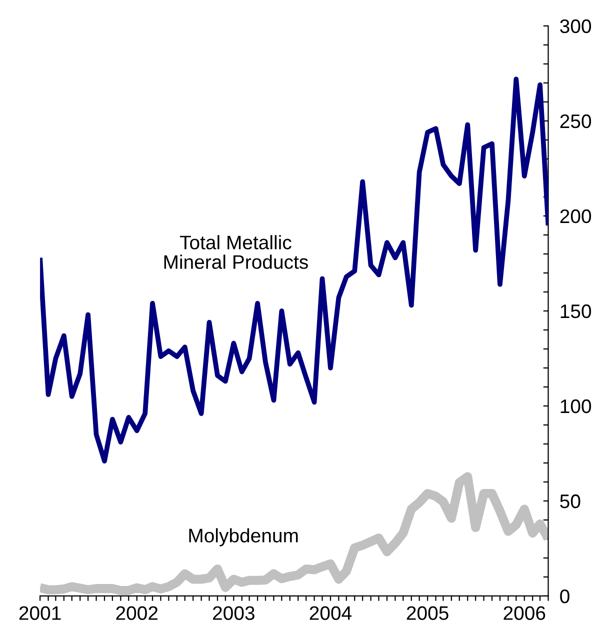  What do you see at coordinates (576, 406) in the screenshot?
I see `y-tick-label: 100` at bounding box center [576, 406].